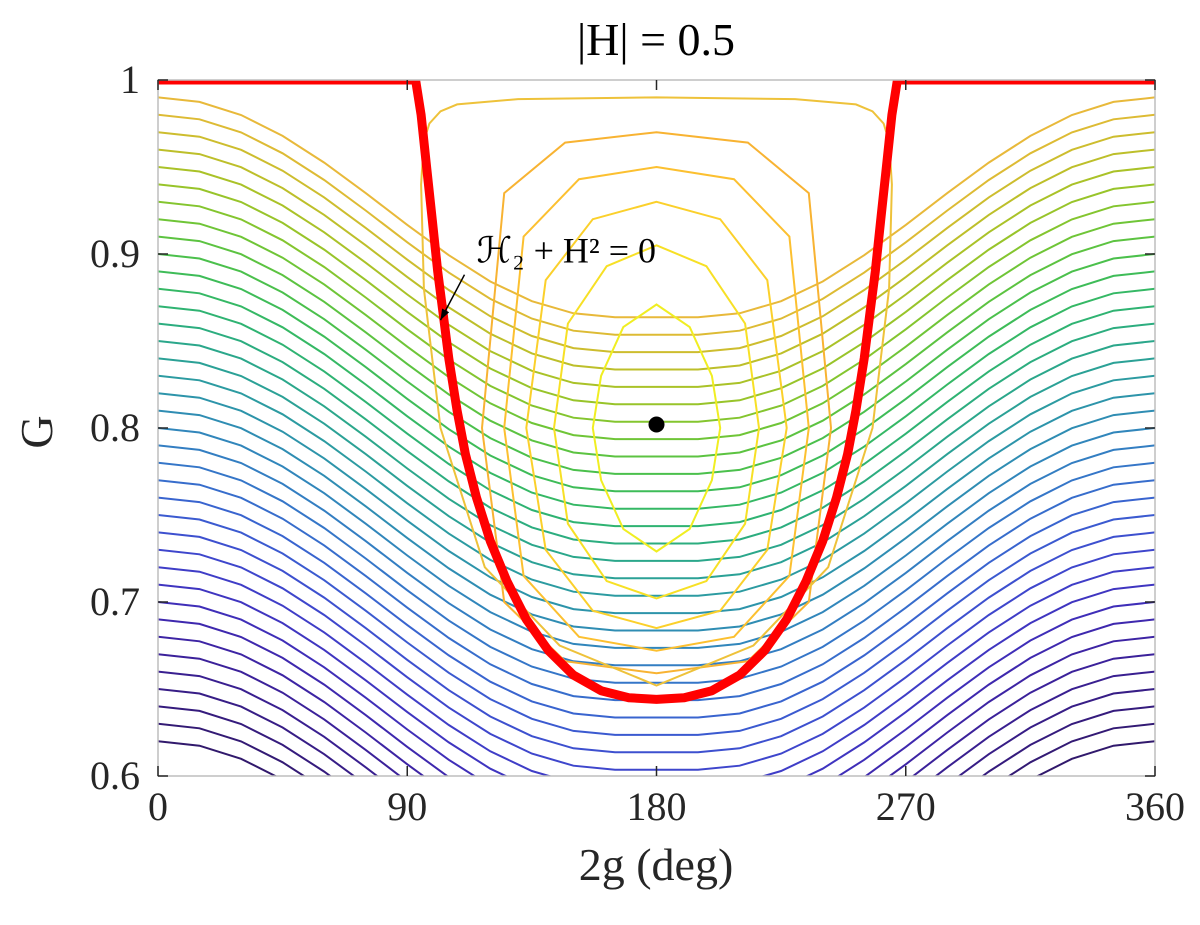  Describe the element at coordinates (115, 601) in the screenshot. I see `y-tick-label: 0.7` at that location.